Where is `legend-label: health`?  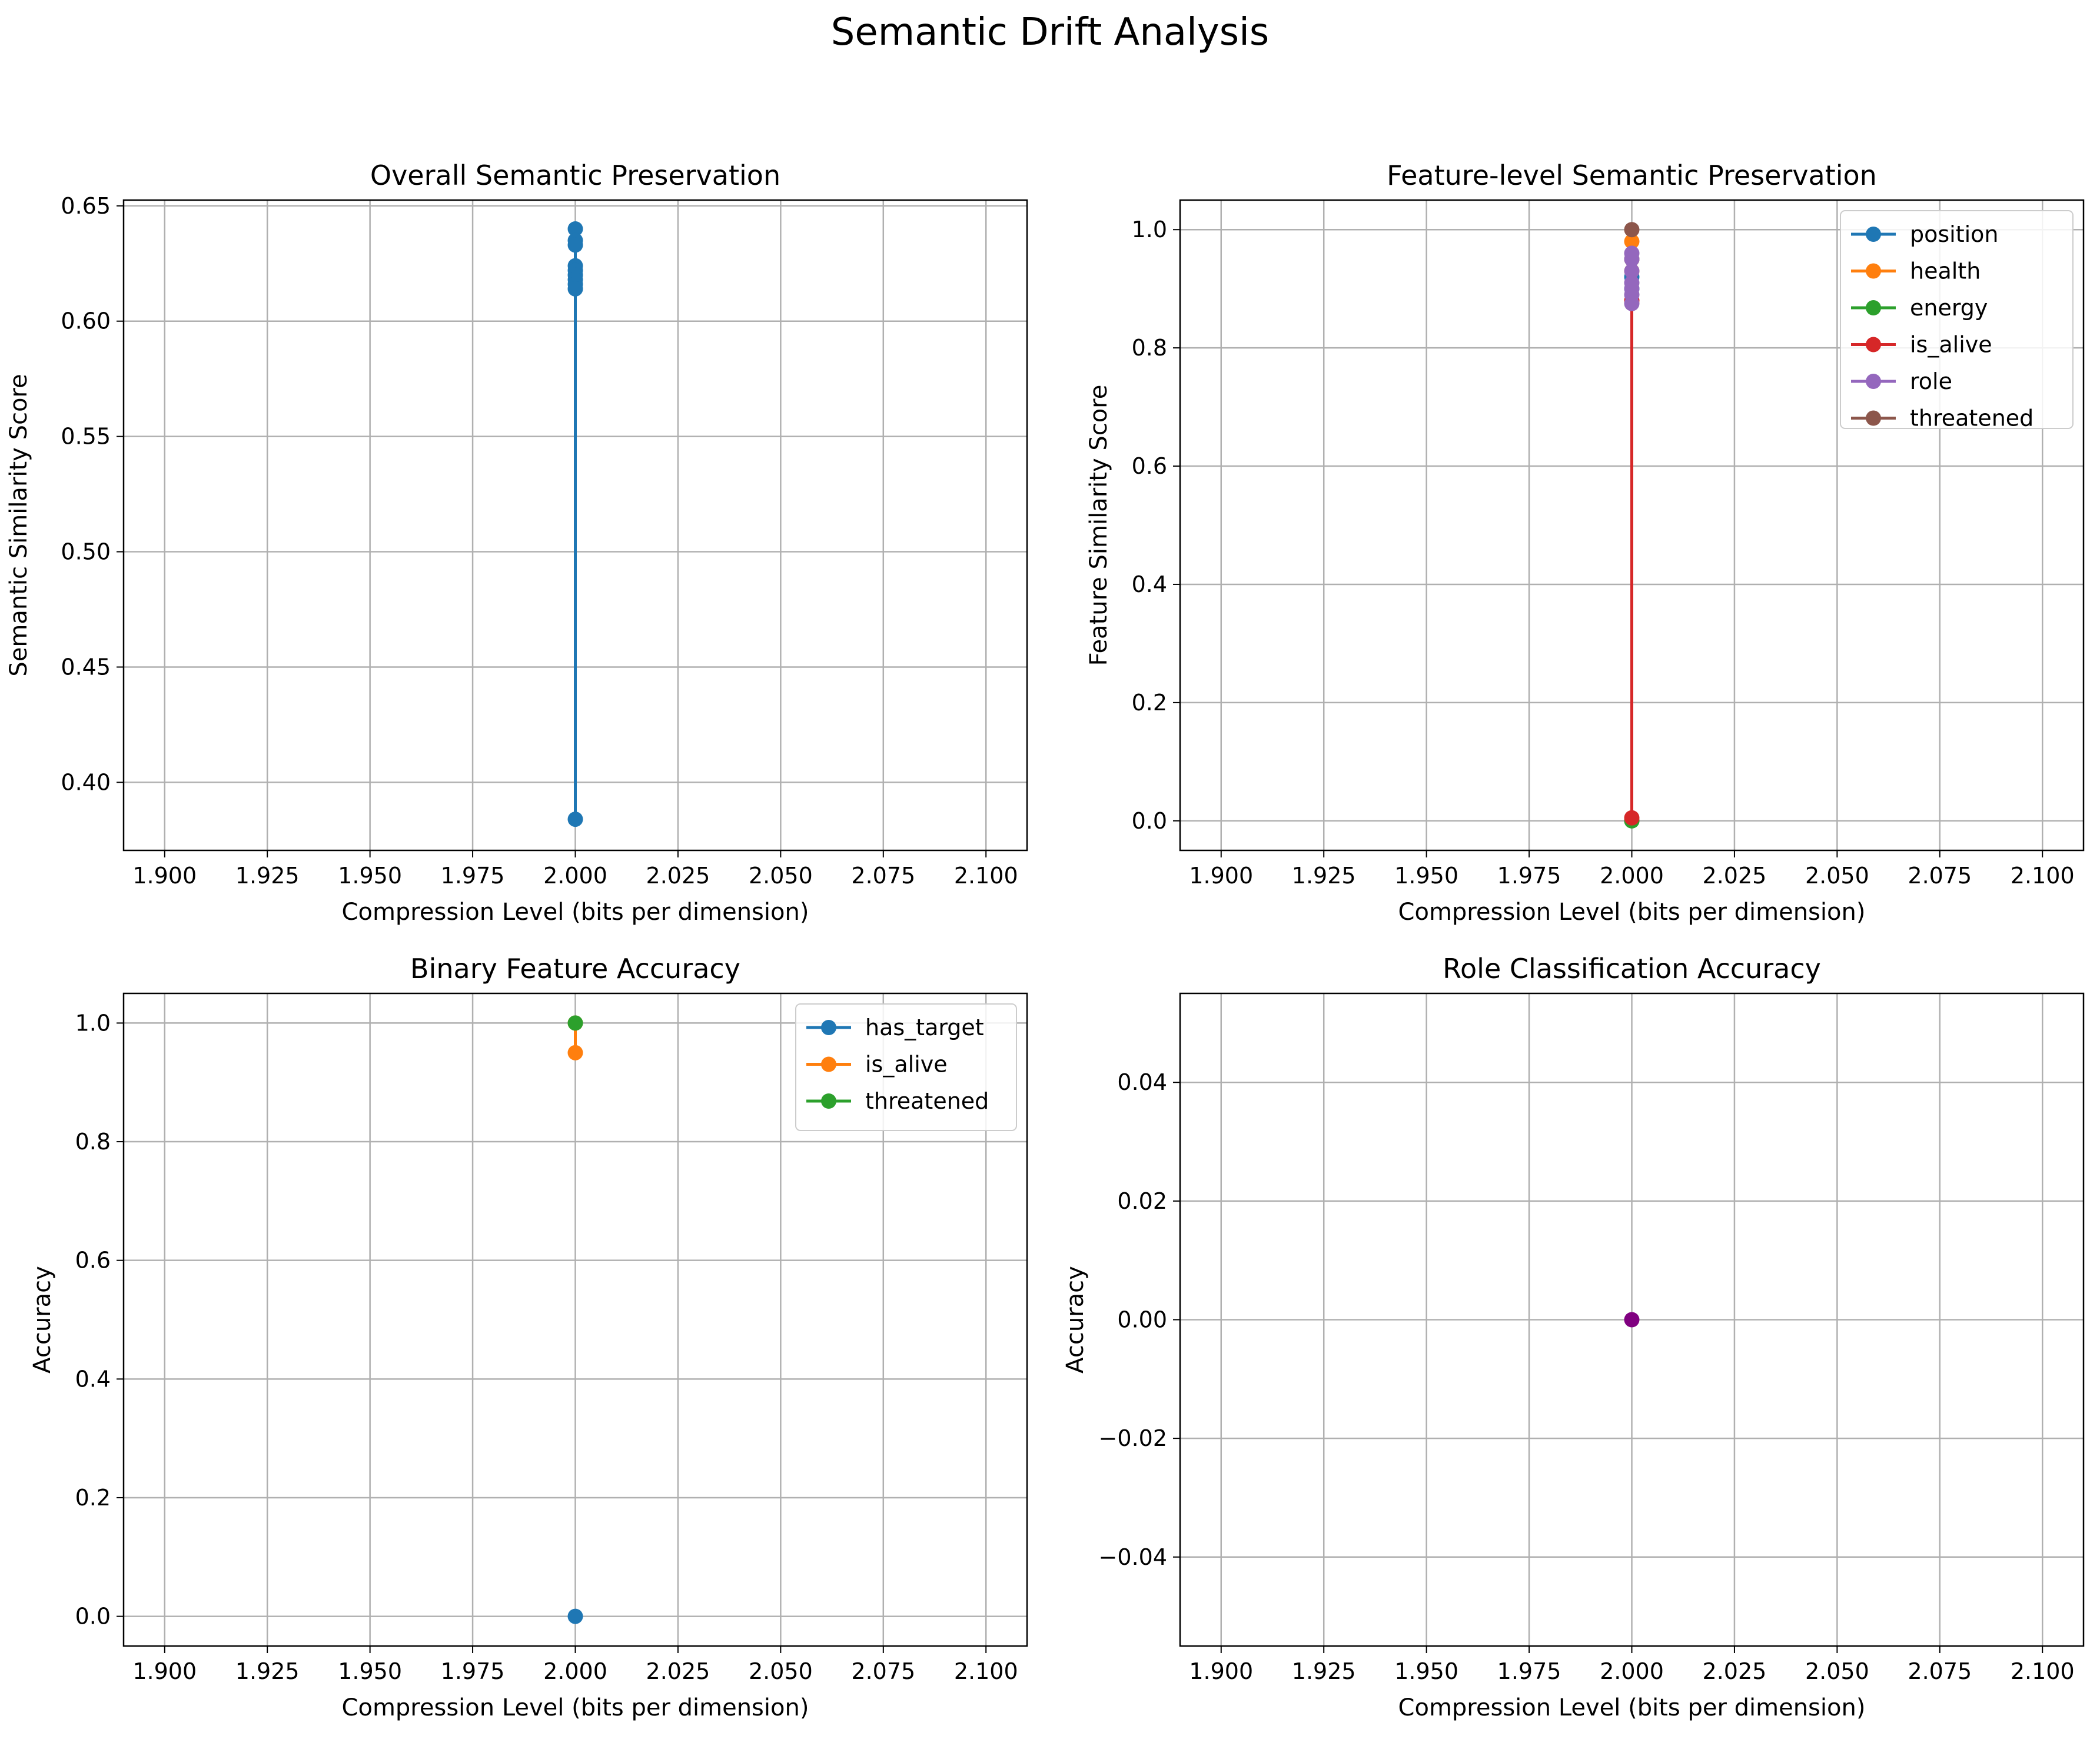
legend-label: health is located at coordinates (1945, 271).